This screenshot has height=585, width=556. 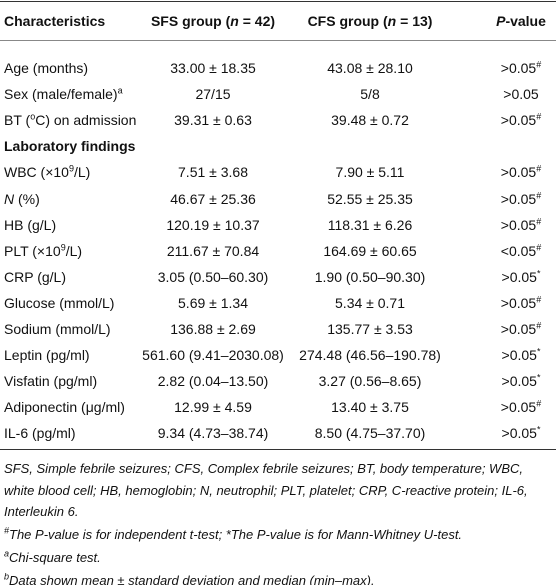 I want to click on row-label: Age (months), so click(x=46, y=68).